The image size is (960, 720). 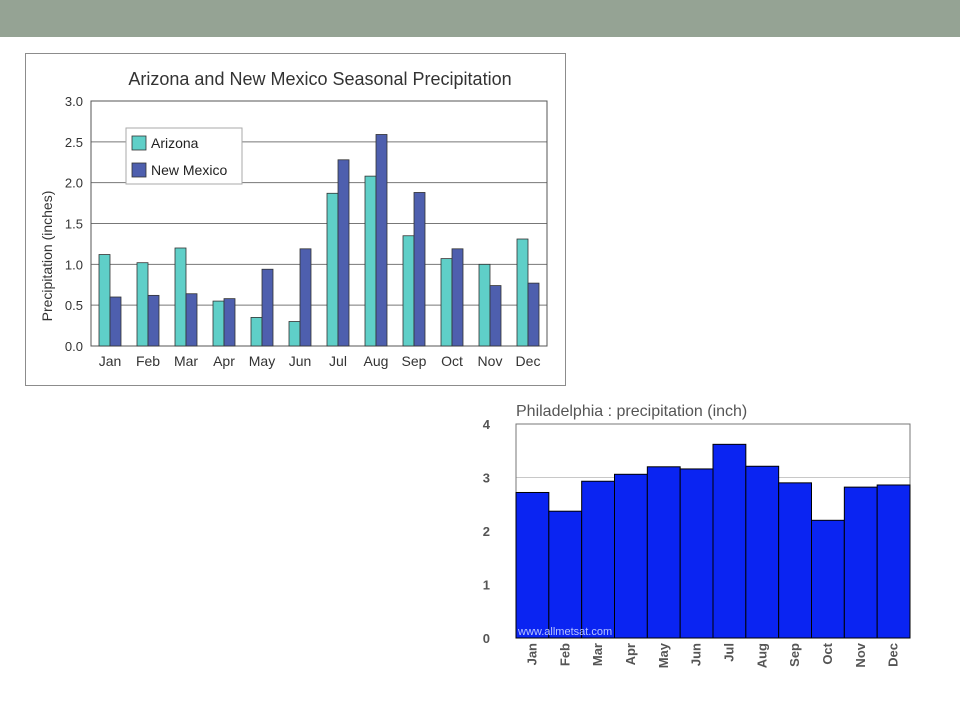 What do you see at coordinates (115, 321) in the screenshot?
I see `bar-new-mexico-jan` at bounding box center [115, 321].